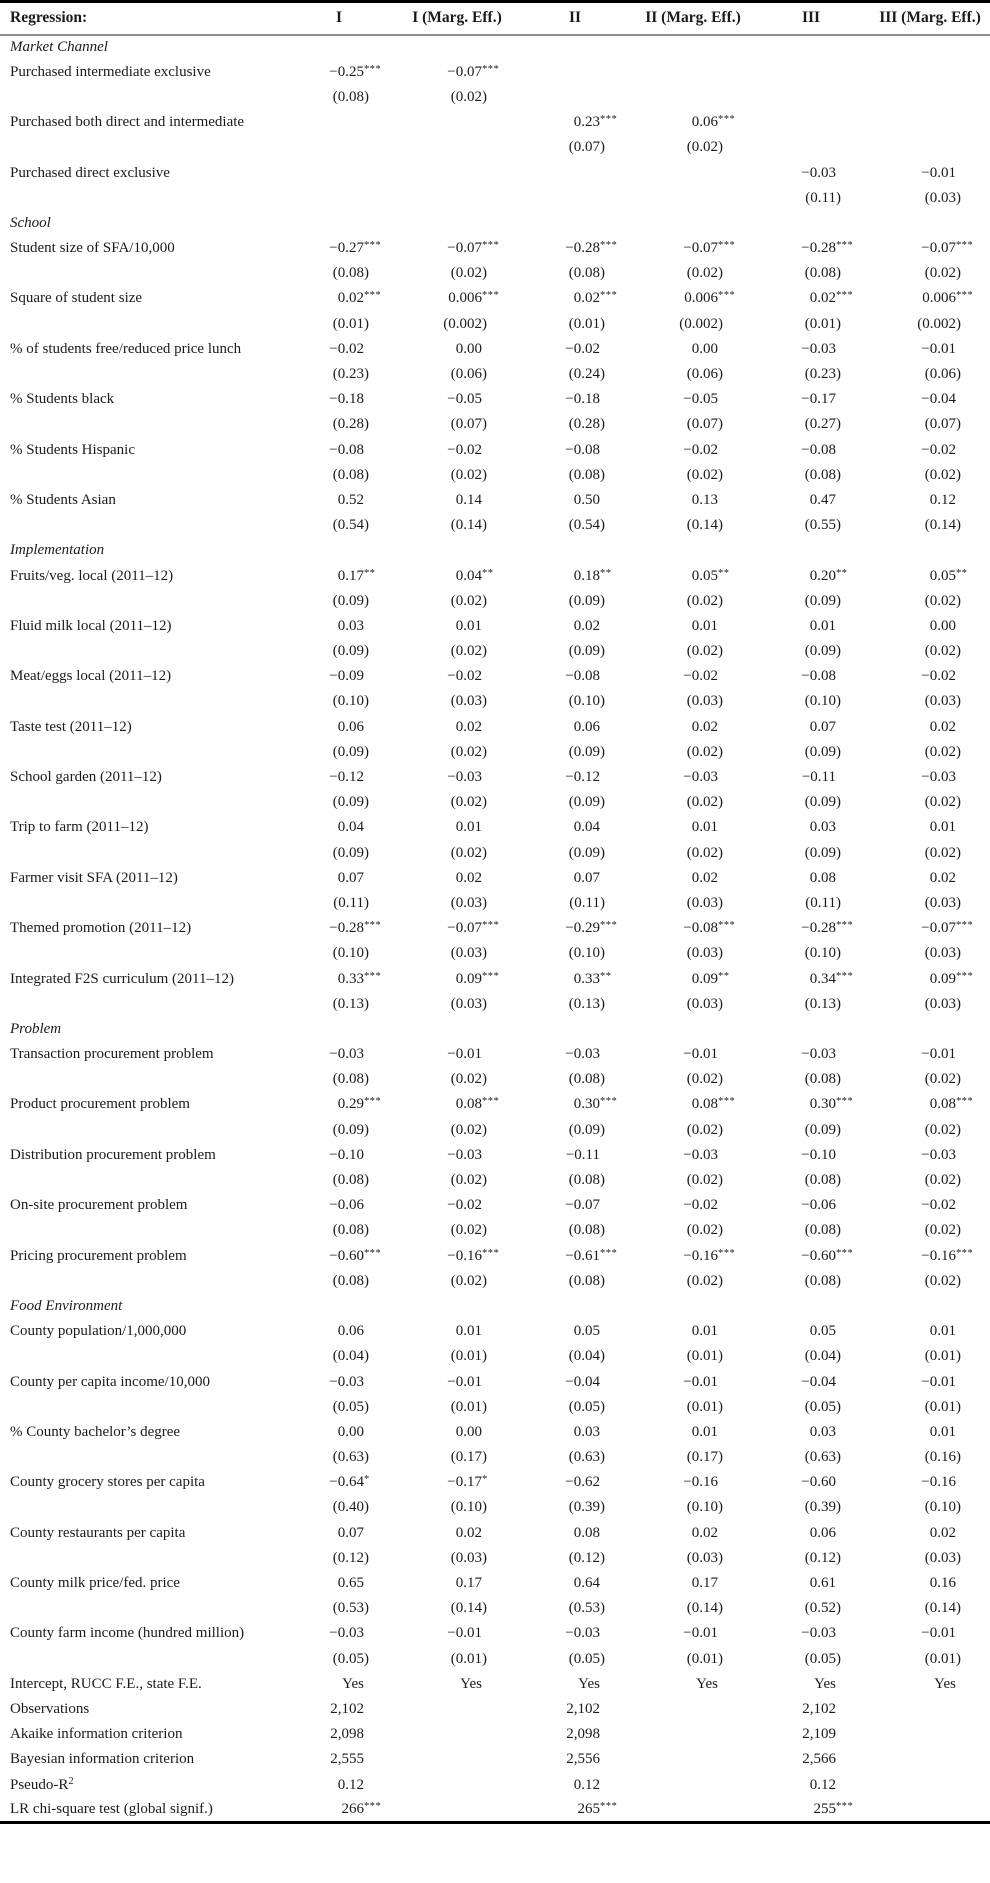  What do you see at coordinates (947, 928) in the screenshot?
I see `coef-cell: −0.07***` at bounding box center [947, 928].